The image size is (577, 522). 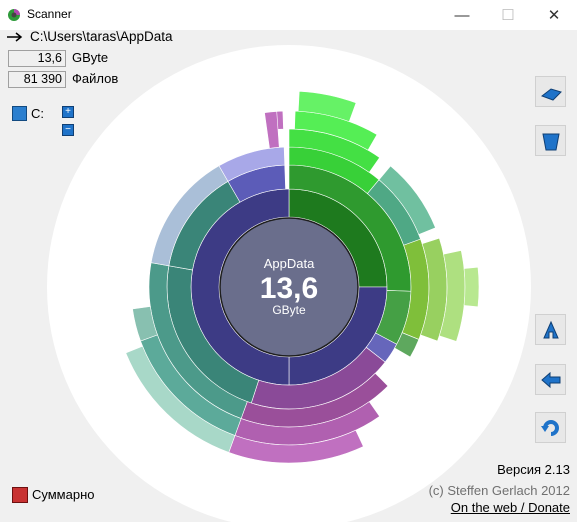 I want to click on center-size: 13,6, so click(x=289, y=288).